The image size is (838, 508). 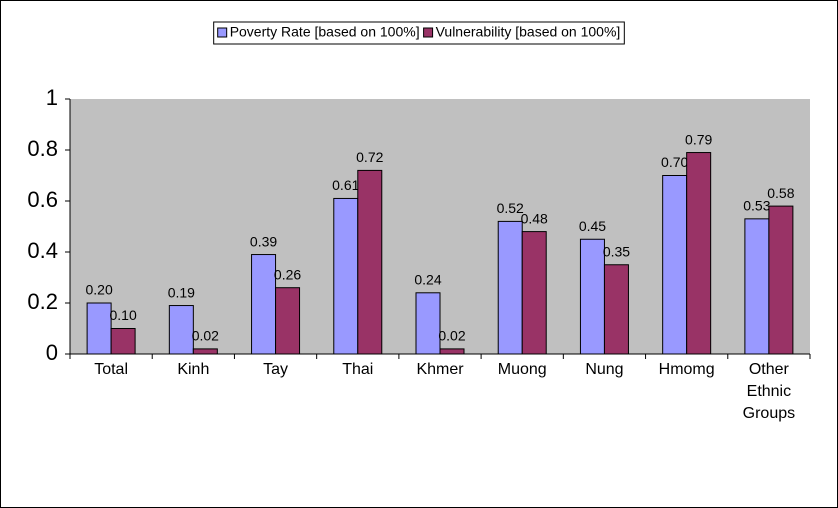 What do you see at coordinates (686, 369) in the screenshot?
I see `x-tick-label: Hmomg` at bounding box center [686, 369].